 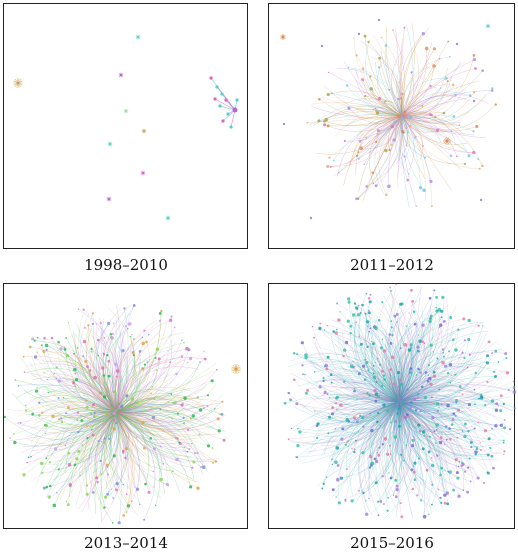 What do you see at coordinates (392, 543) in the screenshot?
I see `panel-caption-2015-2016: 2015–2016` at bounding box center [392, 543].